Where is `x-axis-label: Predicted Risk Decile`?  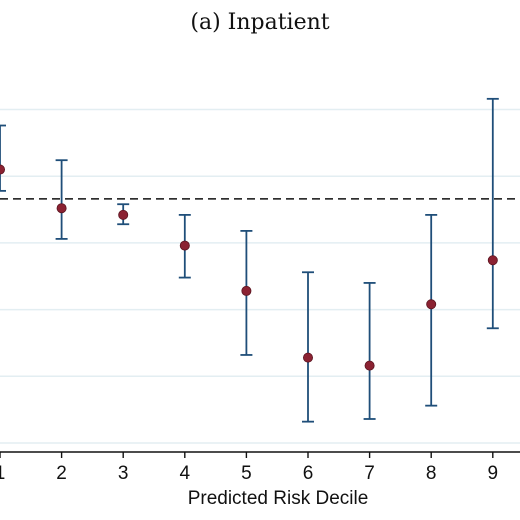
x-axis-label: Predicted Risk Decile is located at coordinates (278, 498).